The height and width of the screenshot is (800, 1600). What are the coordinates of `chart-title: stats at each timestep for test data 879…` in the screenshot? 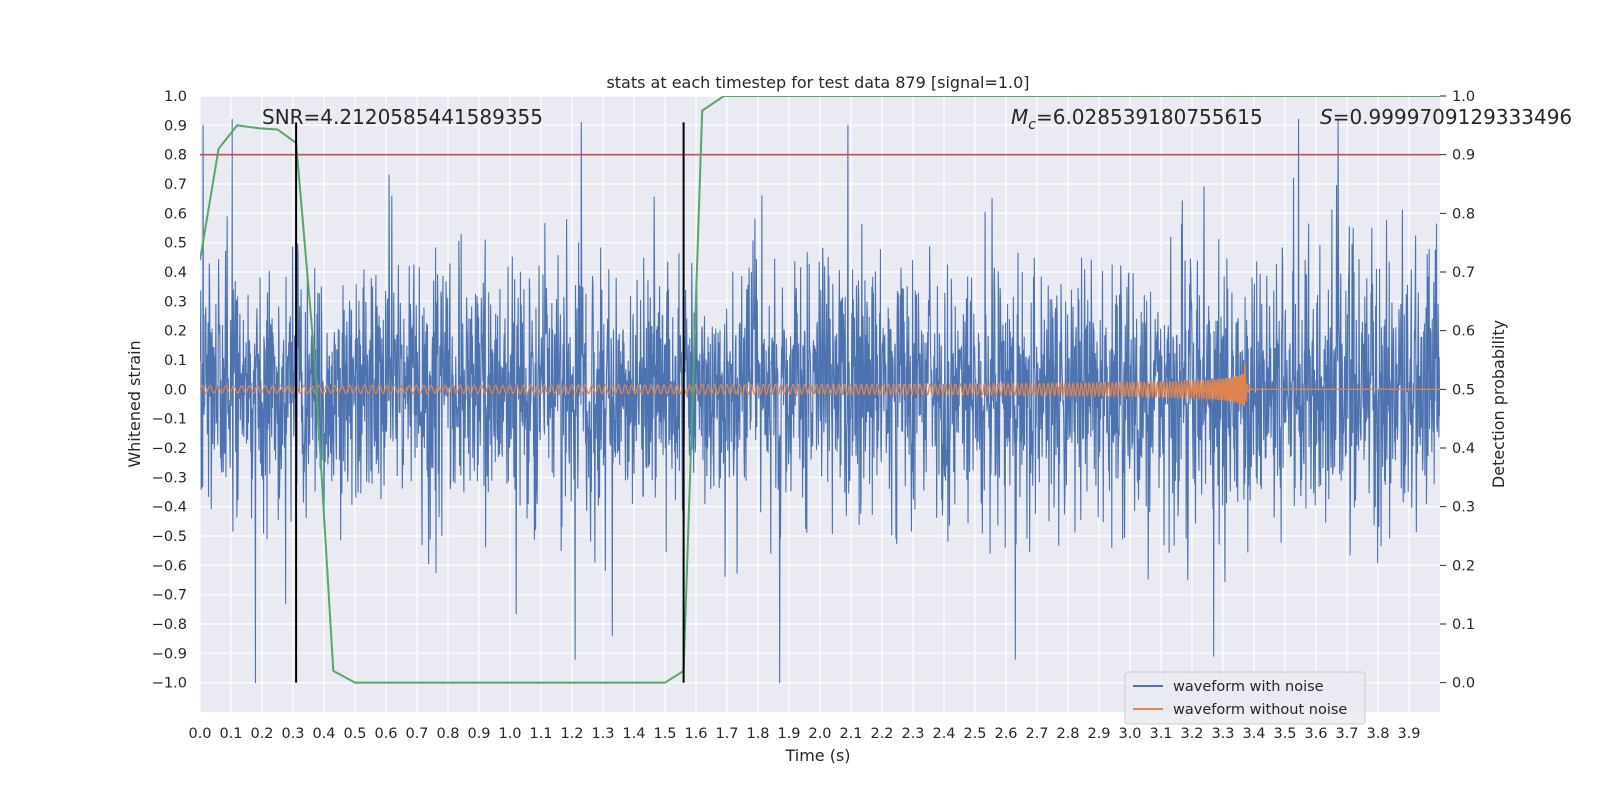 It's located at (817, 82).